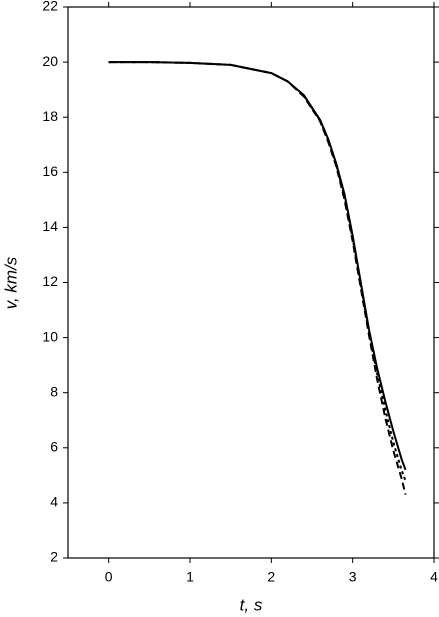  Describe the element at coordinates (54, 391) in the screenshot. I see `y-tick-label: 8` at that location.